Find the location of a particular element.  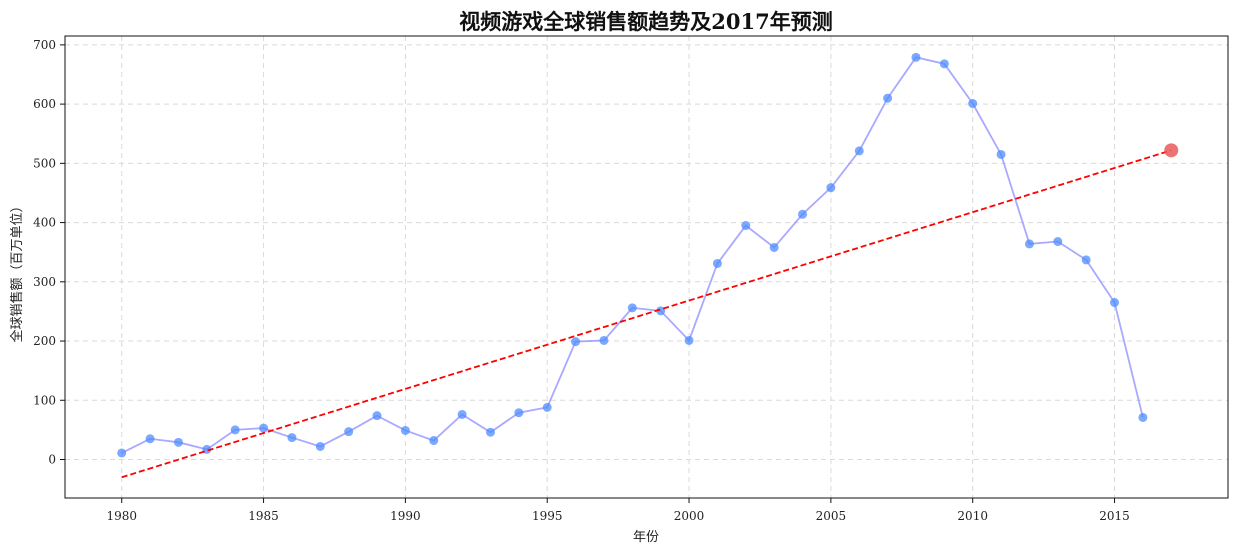

y-tick-label: 0 is located at coordinates (52, 460).